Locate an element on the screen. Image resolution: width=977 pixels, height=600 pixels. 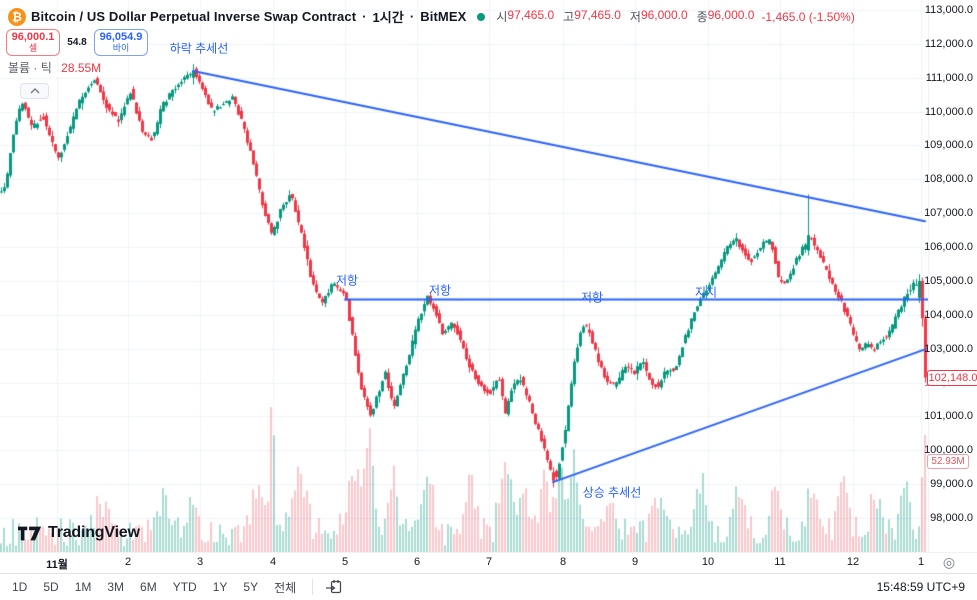
interval-label: 1시간 is located at coordinates (388, 17).